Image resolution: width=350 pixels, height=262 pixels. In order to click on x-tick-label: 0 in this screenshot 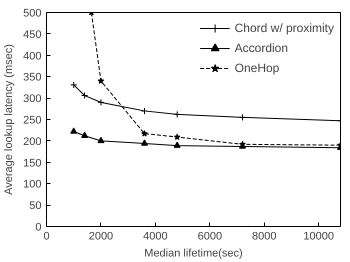, I will do `click(46, 236)`.